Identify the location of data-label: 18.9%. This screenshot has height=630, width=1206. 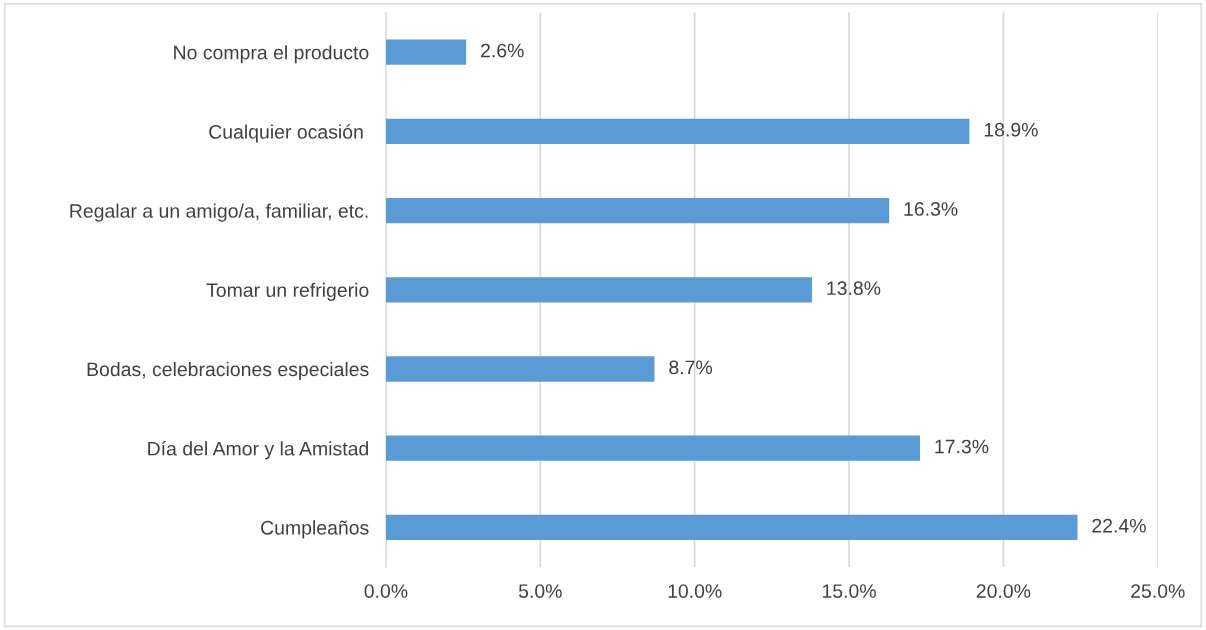
(1011, 129).